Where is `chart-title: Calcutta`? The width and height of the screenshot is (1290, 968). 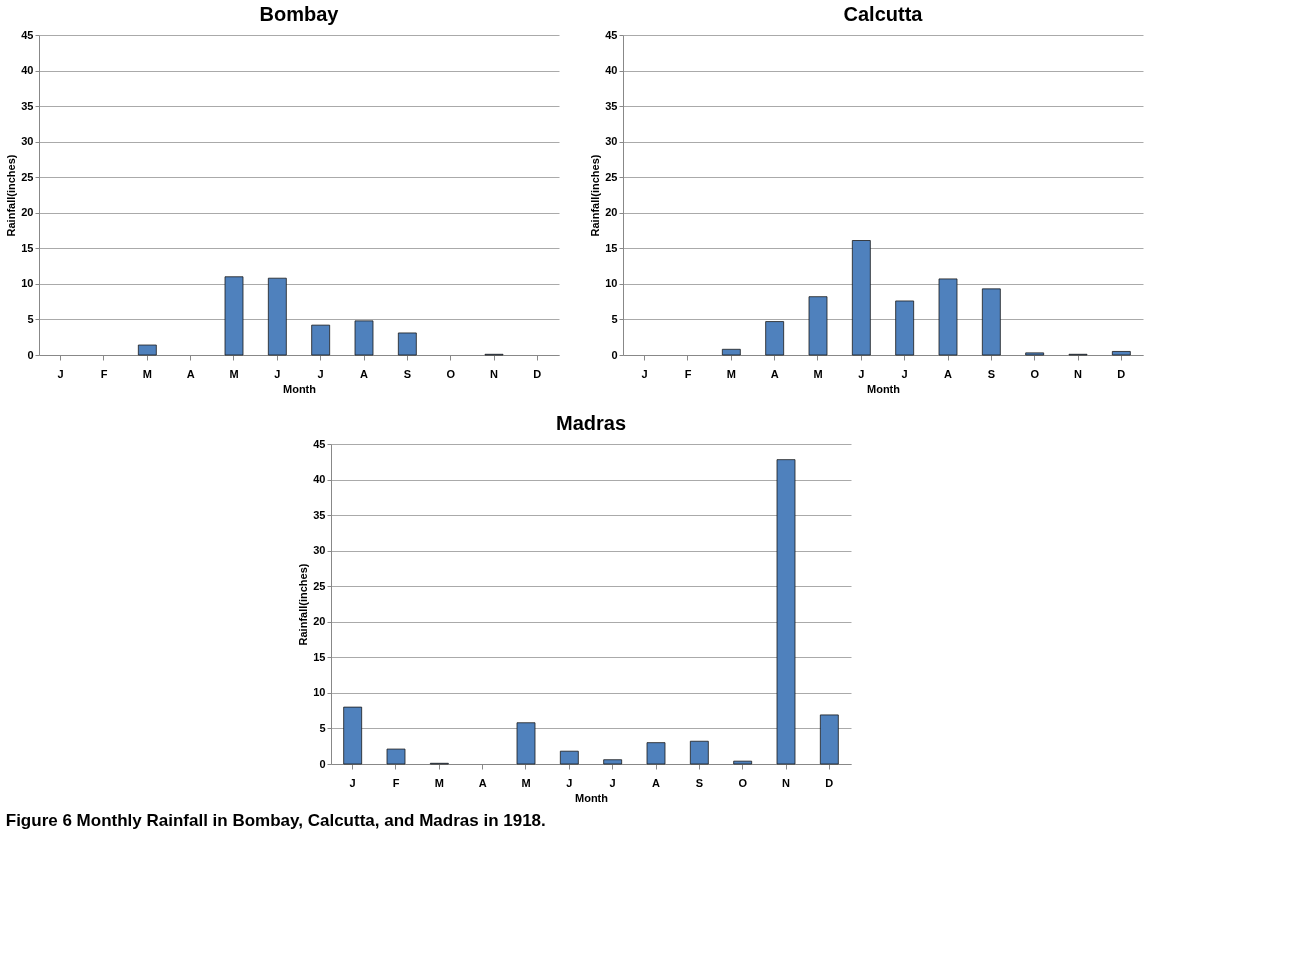
chart-title: Calcutta is located at coordinates (883, 14).